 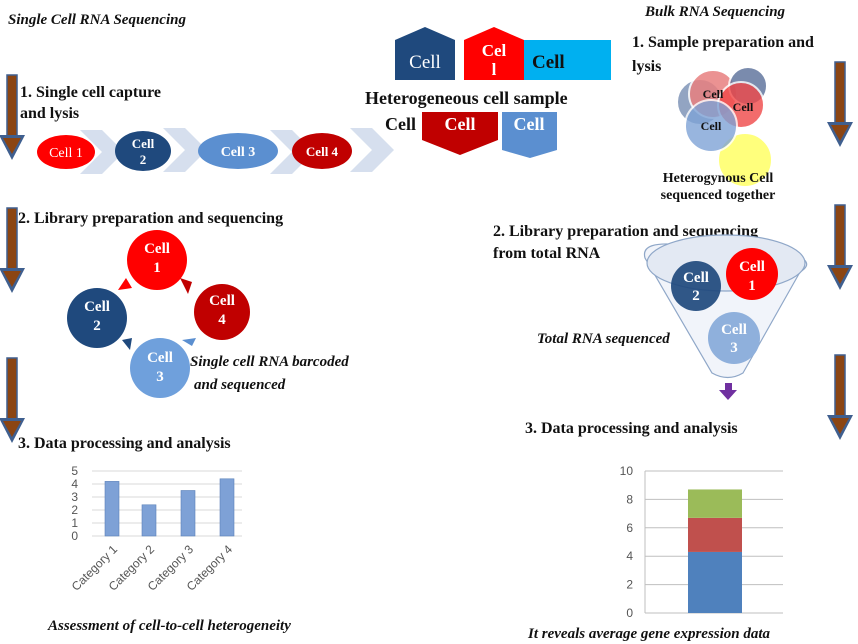 What do you see at coordinates (74, 523) in the screenshot?
I see `y-tick-label: 1` at bounding box center [74, 523].